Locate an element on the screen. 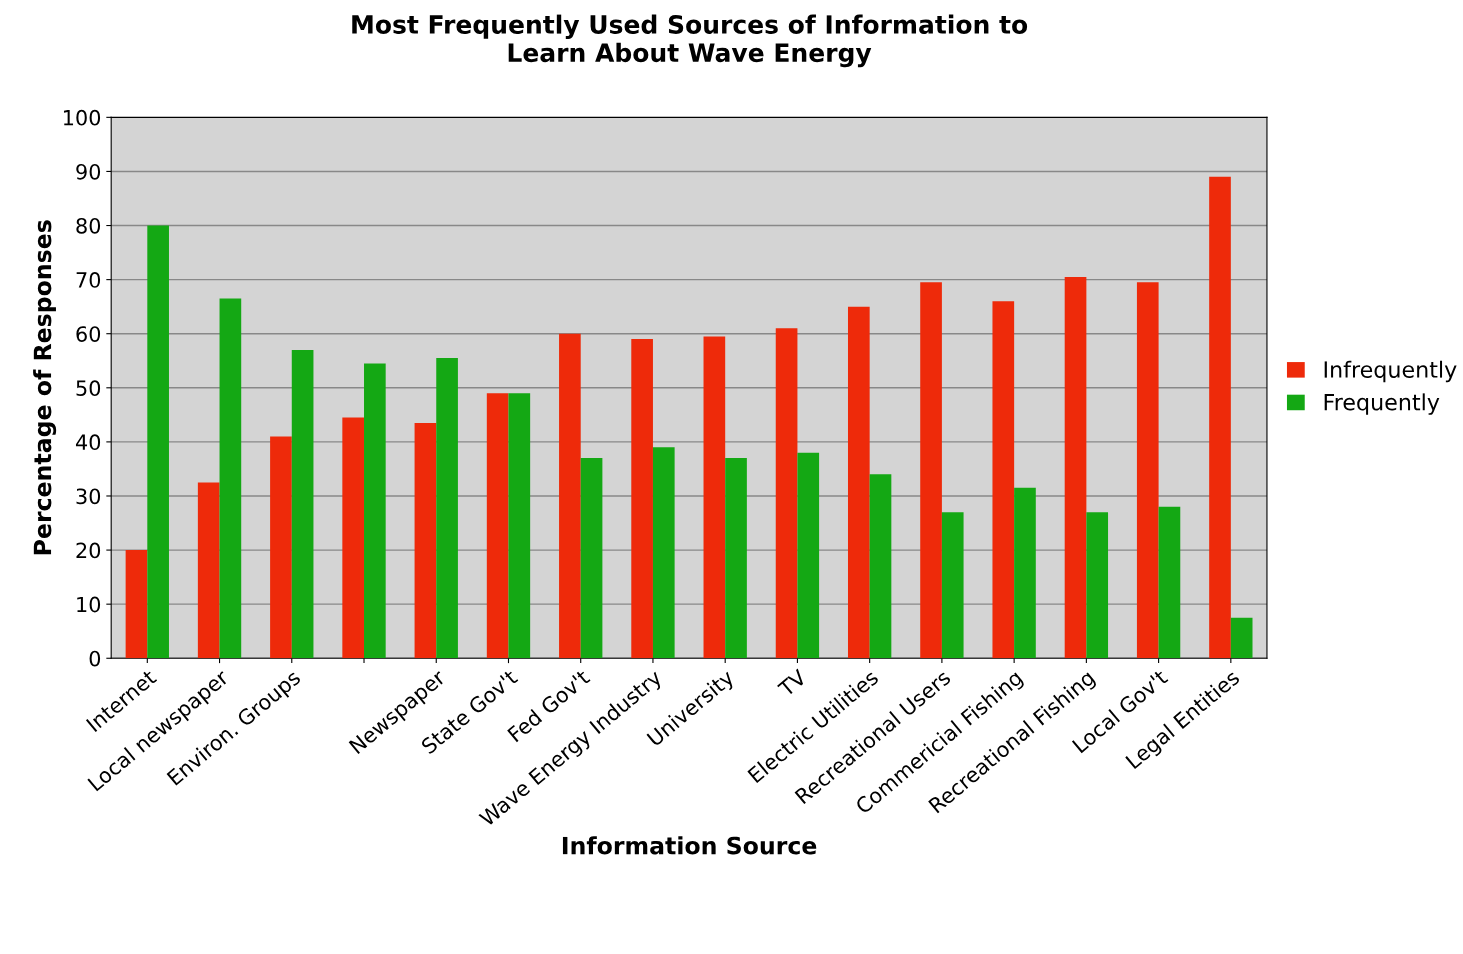 The image size is (1463, 954). y-tick-label: 100 is located at coordinates (82, 117).